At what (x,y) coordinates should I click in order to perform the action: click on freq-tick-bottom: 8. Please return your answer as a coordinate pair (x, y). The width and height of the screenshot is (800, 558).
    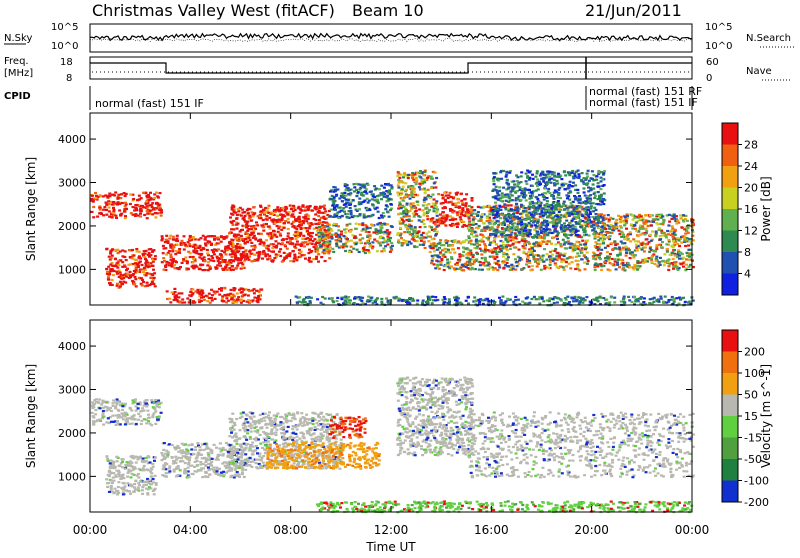
    Looking at the image, I should click on (69, 78).